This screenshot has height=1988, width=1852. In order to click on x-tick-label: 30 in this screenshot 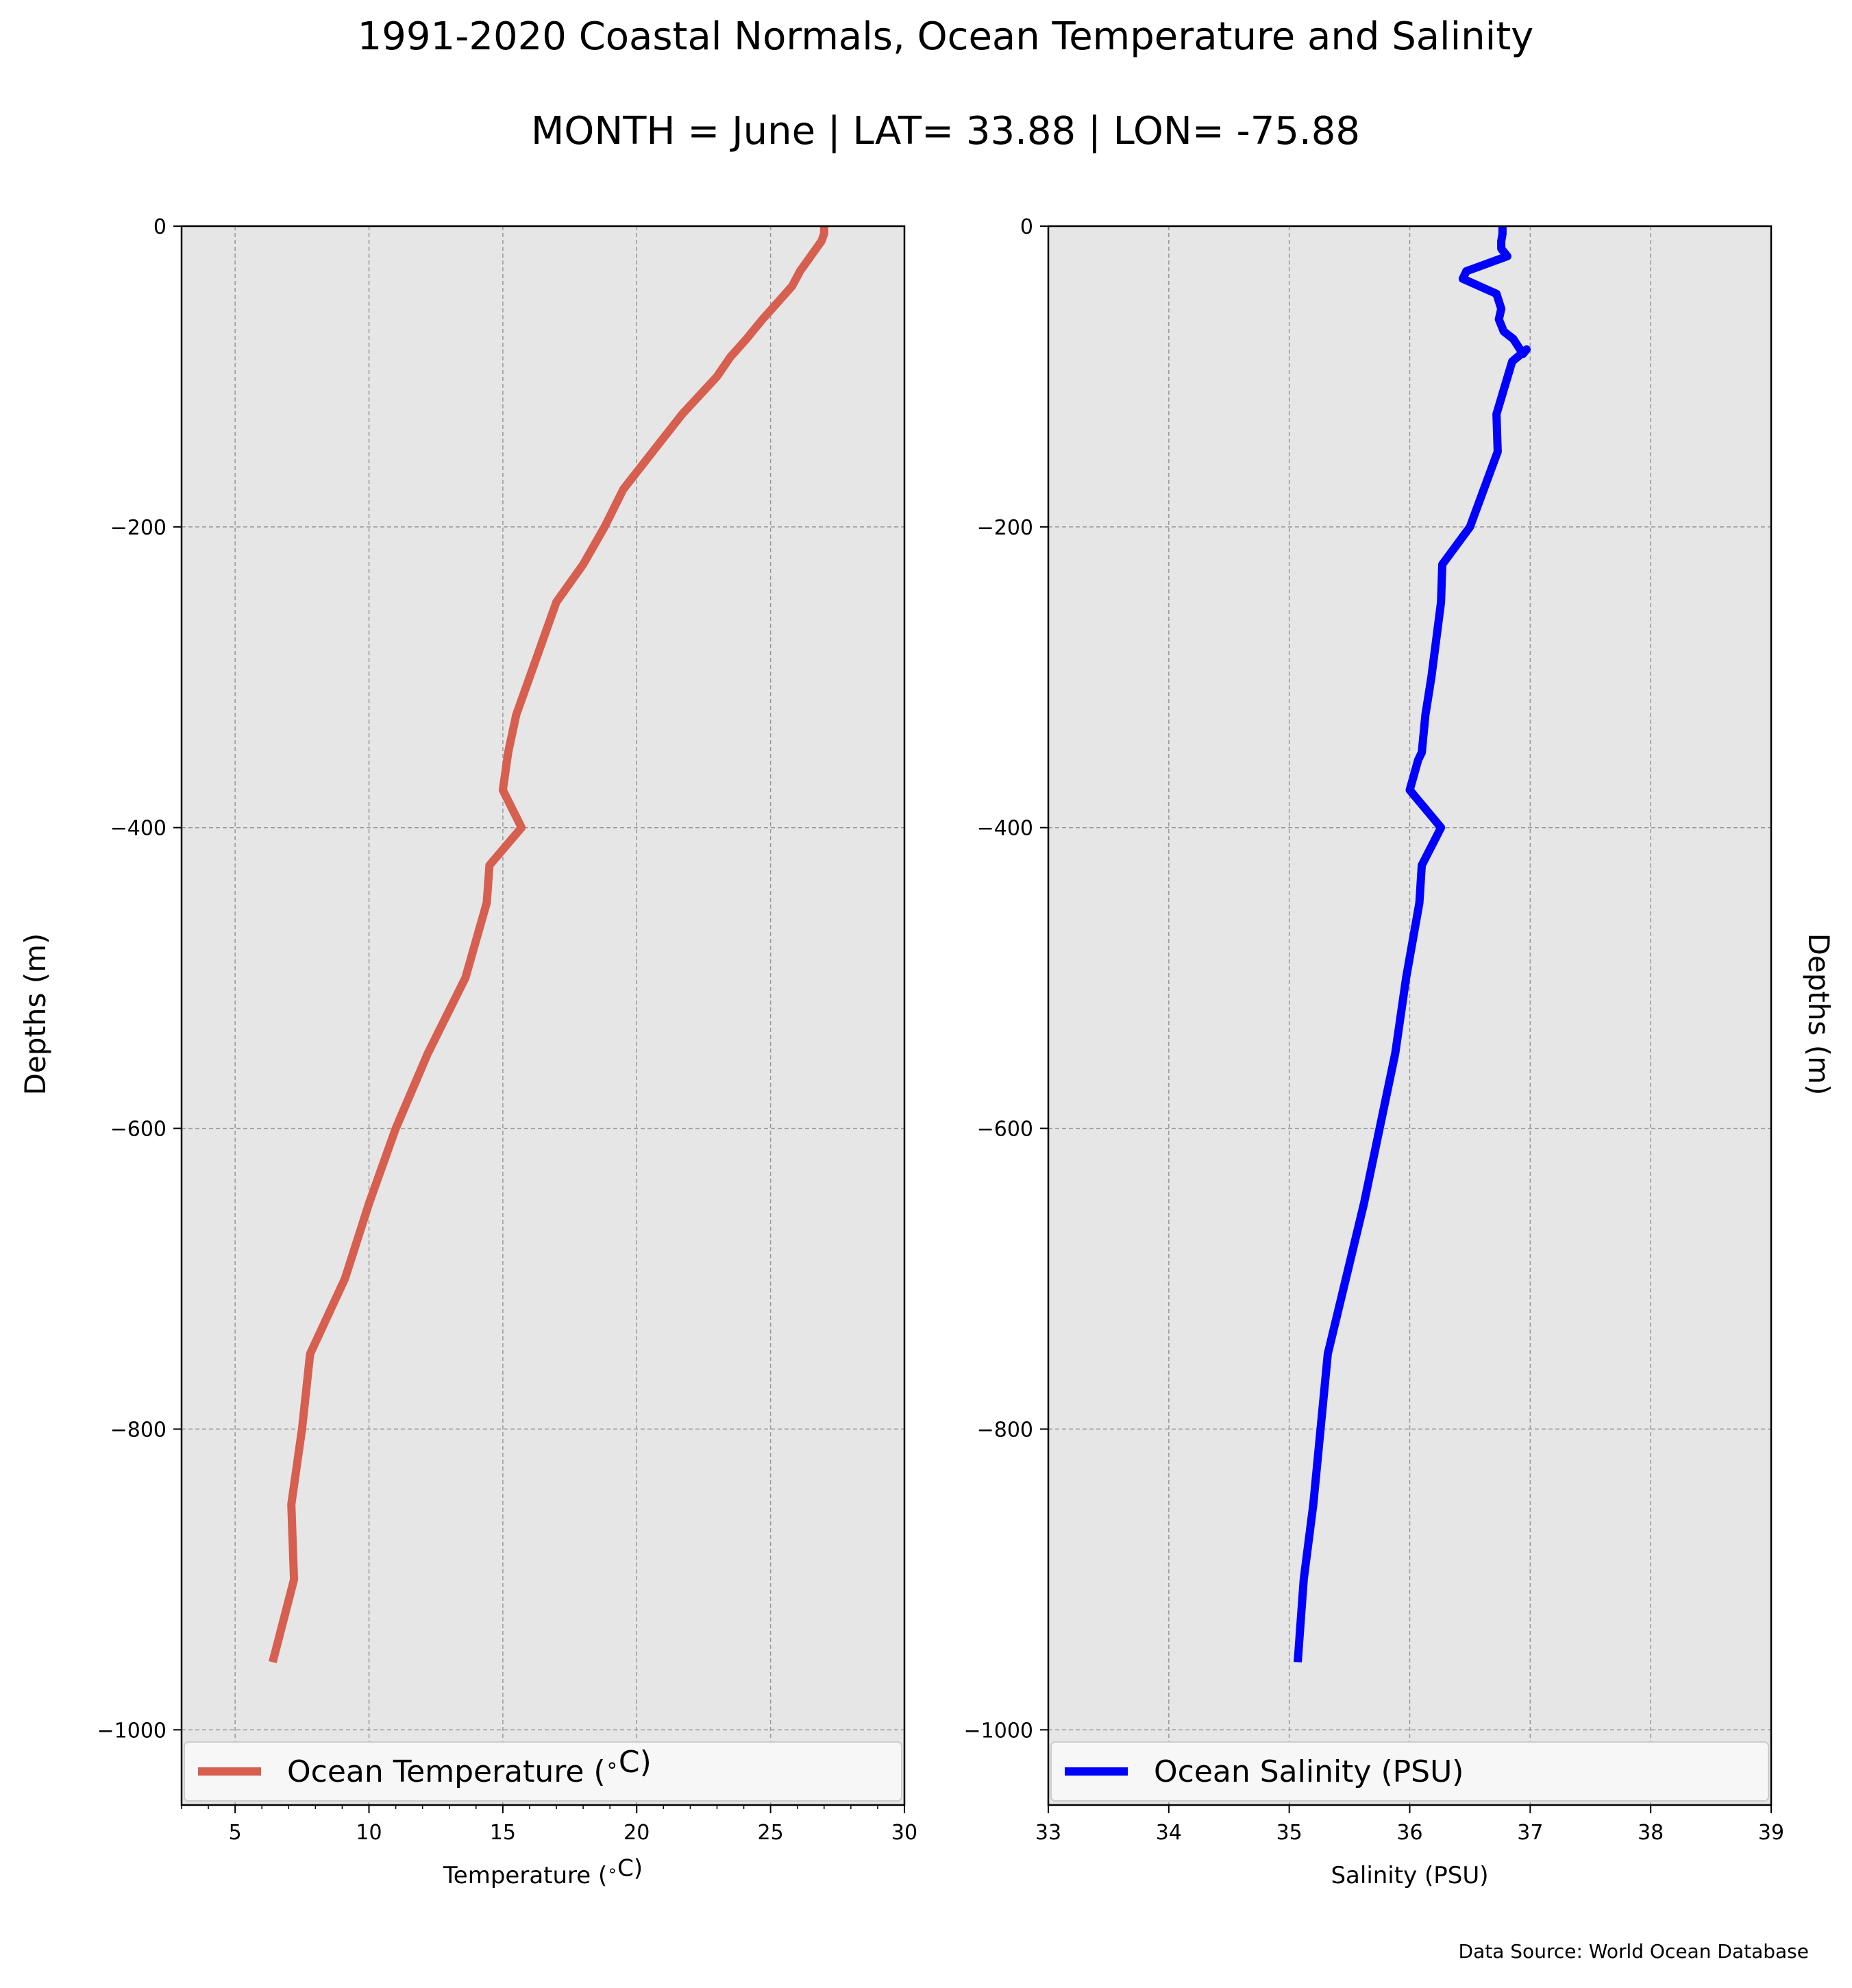, I will do `click(904, 1833)`.